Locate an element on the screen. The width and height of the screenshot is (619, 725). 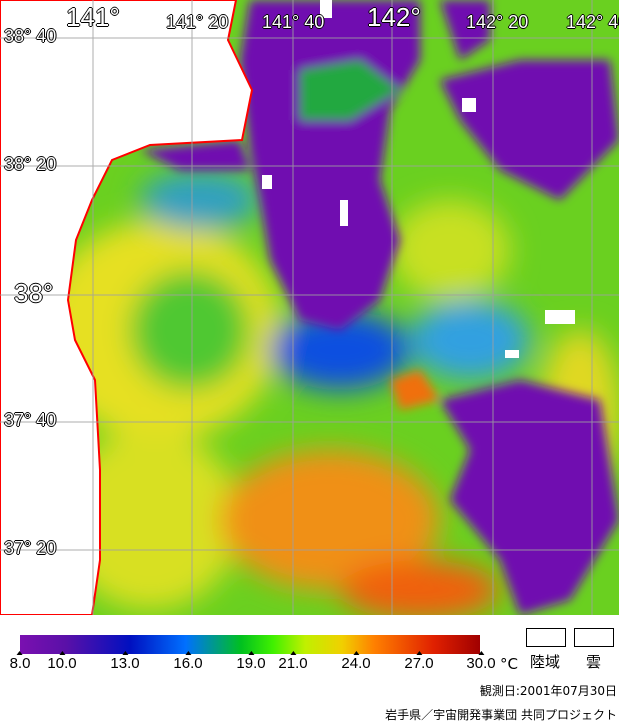
lat-label: 37° 20 is located at coordinates (30, 548).